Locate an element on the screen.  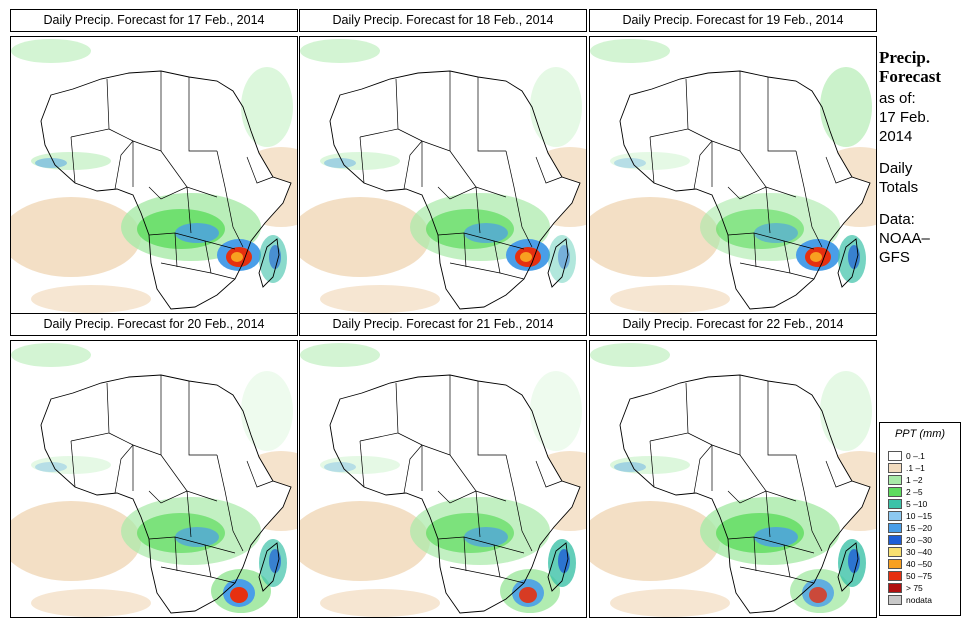
data-source-line-3: GFS is located at coordinates (894, 257).